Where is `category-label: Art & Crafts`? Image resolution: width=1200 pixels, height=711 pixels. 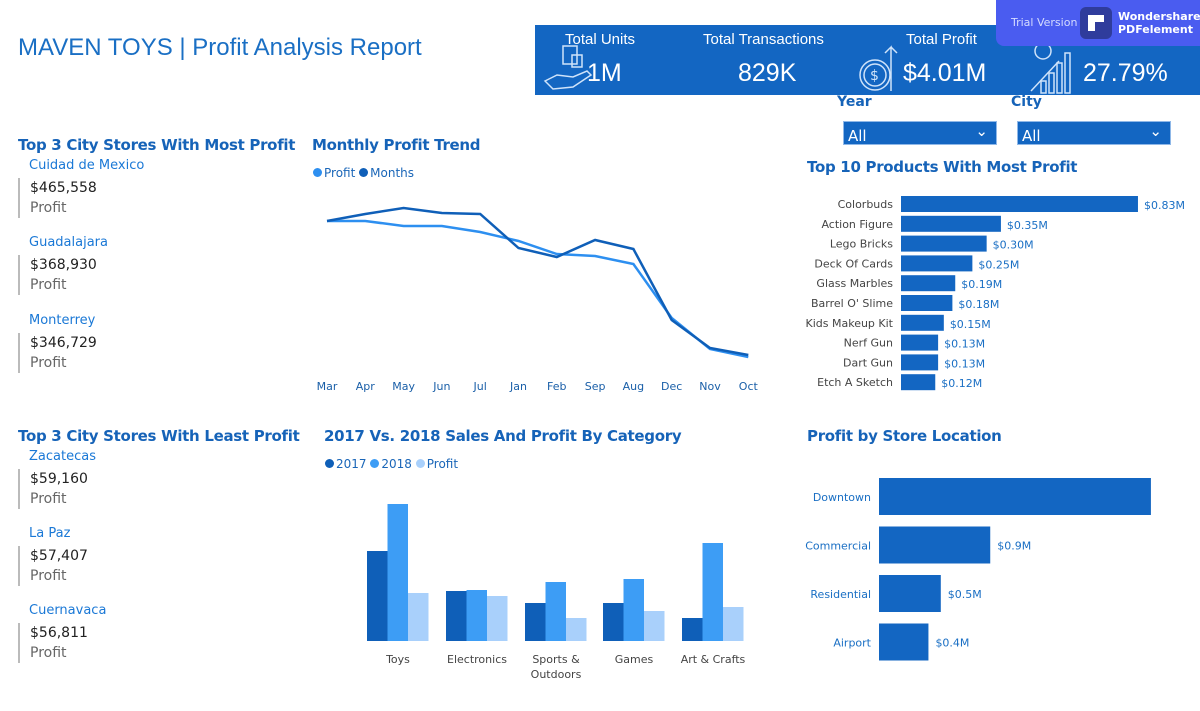
category-label: Art & Crafts is located at coordinates (713, 659).